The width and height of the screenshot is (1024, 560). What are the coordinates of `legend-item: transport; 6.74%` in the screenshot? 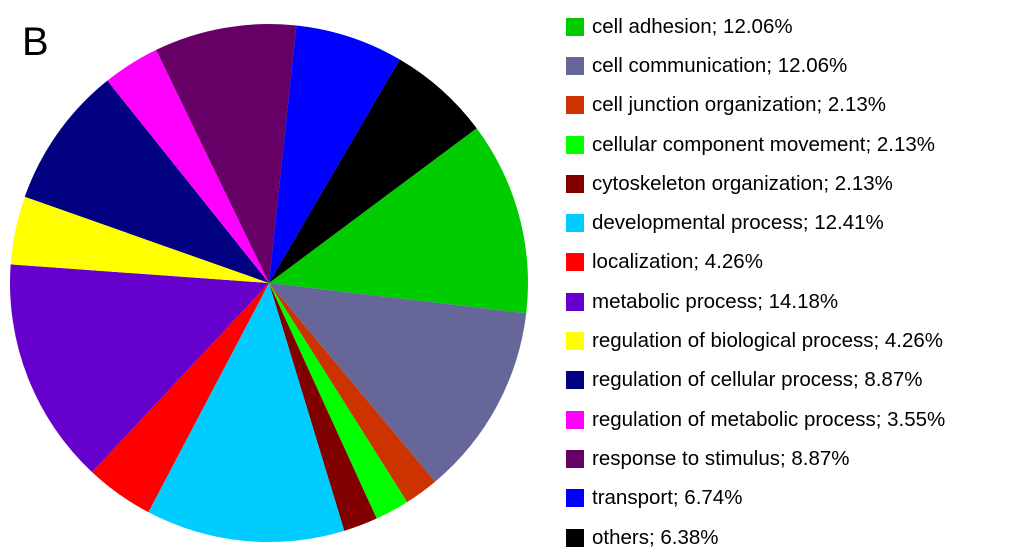 It's located at (755, 498).